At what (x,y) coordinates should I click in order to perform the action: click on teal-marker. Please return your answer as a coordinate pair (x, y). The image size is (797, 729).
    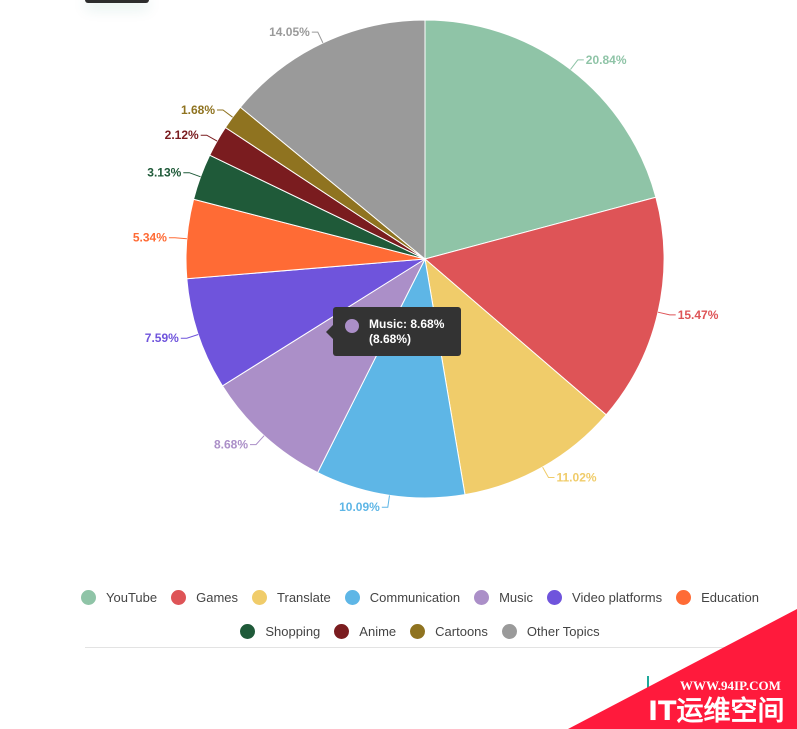
    Looking at the image, I should click on (648, 683).